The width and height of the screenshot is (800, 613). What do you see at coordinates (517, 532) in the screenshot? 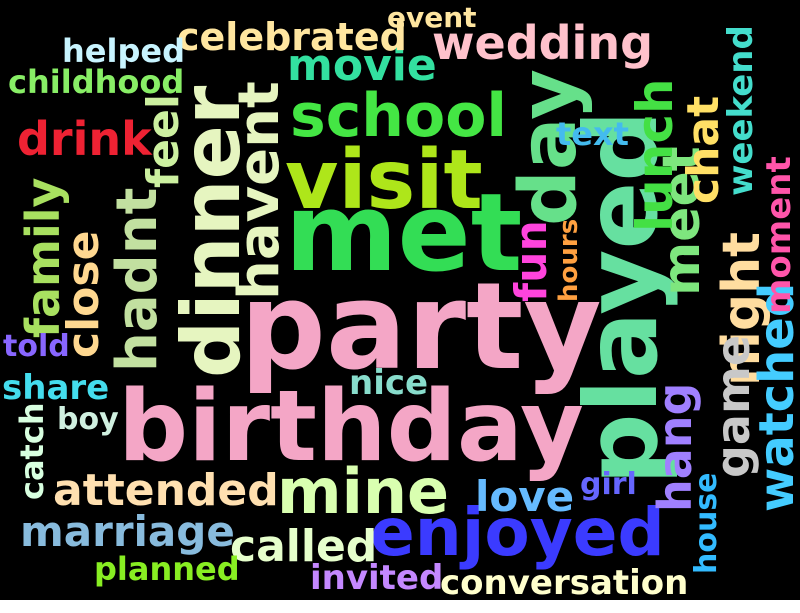
I see `word-enjoyed: enjoyed` at bounding box center [517, 532].